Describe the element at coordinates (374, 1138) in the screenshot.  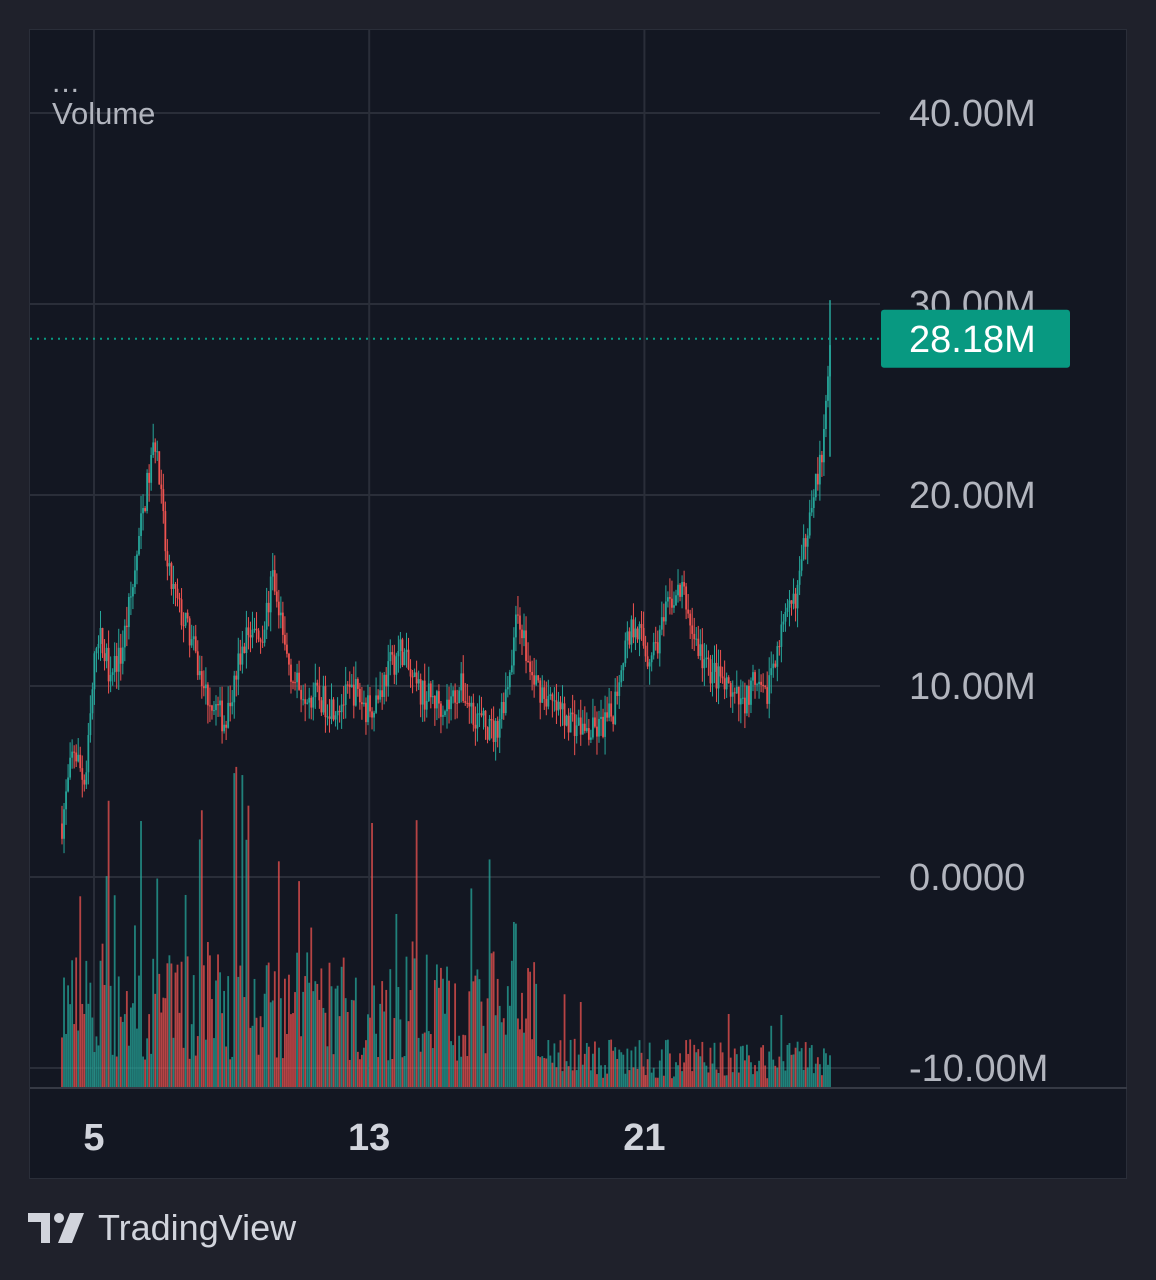
I see `time-axis: 5 13 21` at that location.